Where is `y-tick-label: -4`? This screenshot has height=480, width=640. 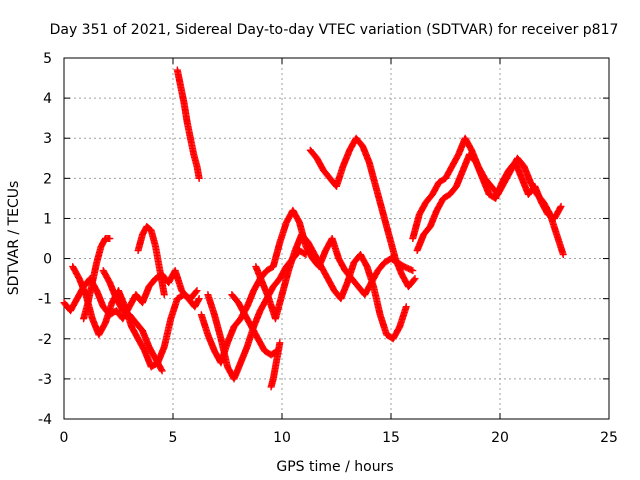
y-tick-label: -4 is located at coordinates (45, 420).